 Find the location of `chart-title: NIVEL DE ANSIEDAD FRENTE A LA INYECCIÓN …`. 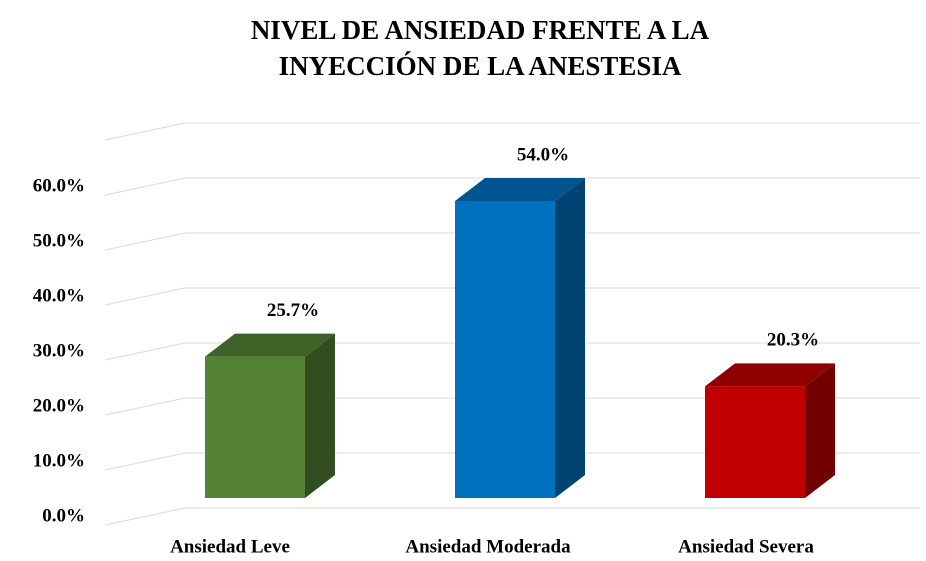

chart-title: NIVEL DE ANSIEDAD FRENTE A LA INYECCIÓN … is located at coordinates (480, 48).